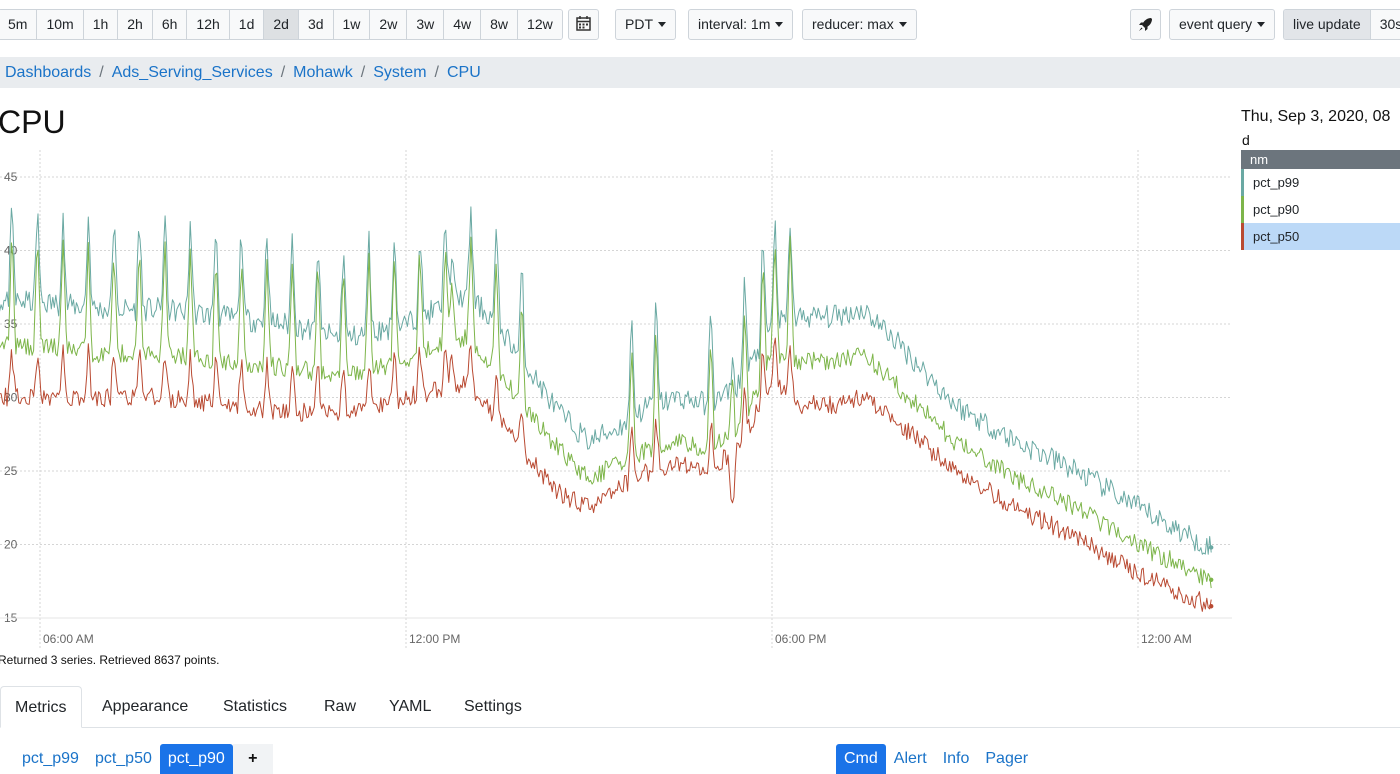  Describe the element at coordinates (639, 24) in the screenshot. I see `timezone-label: PDT` at that location.